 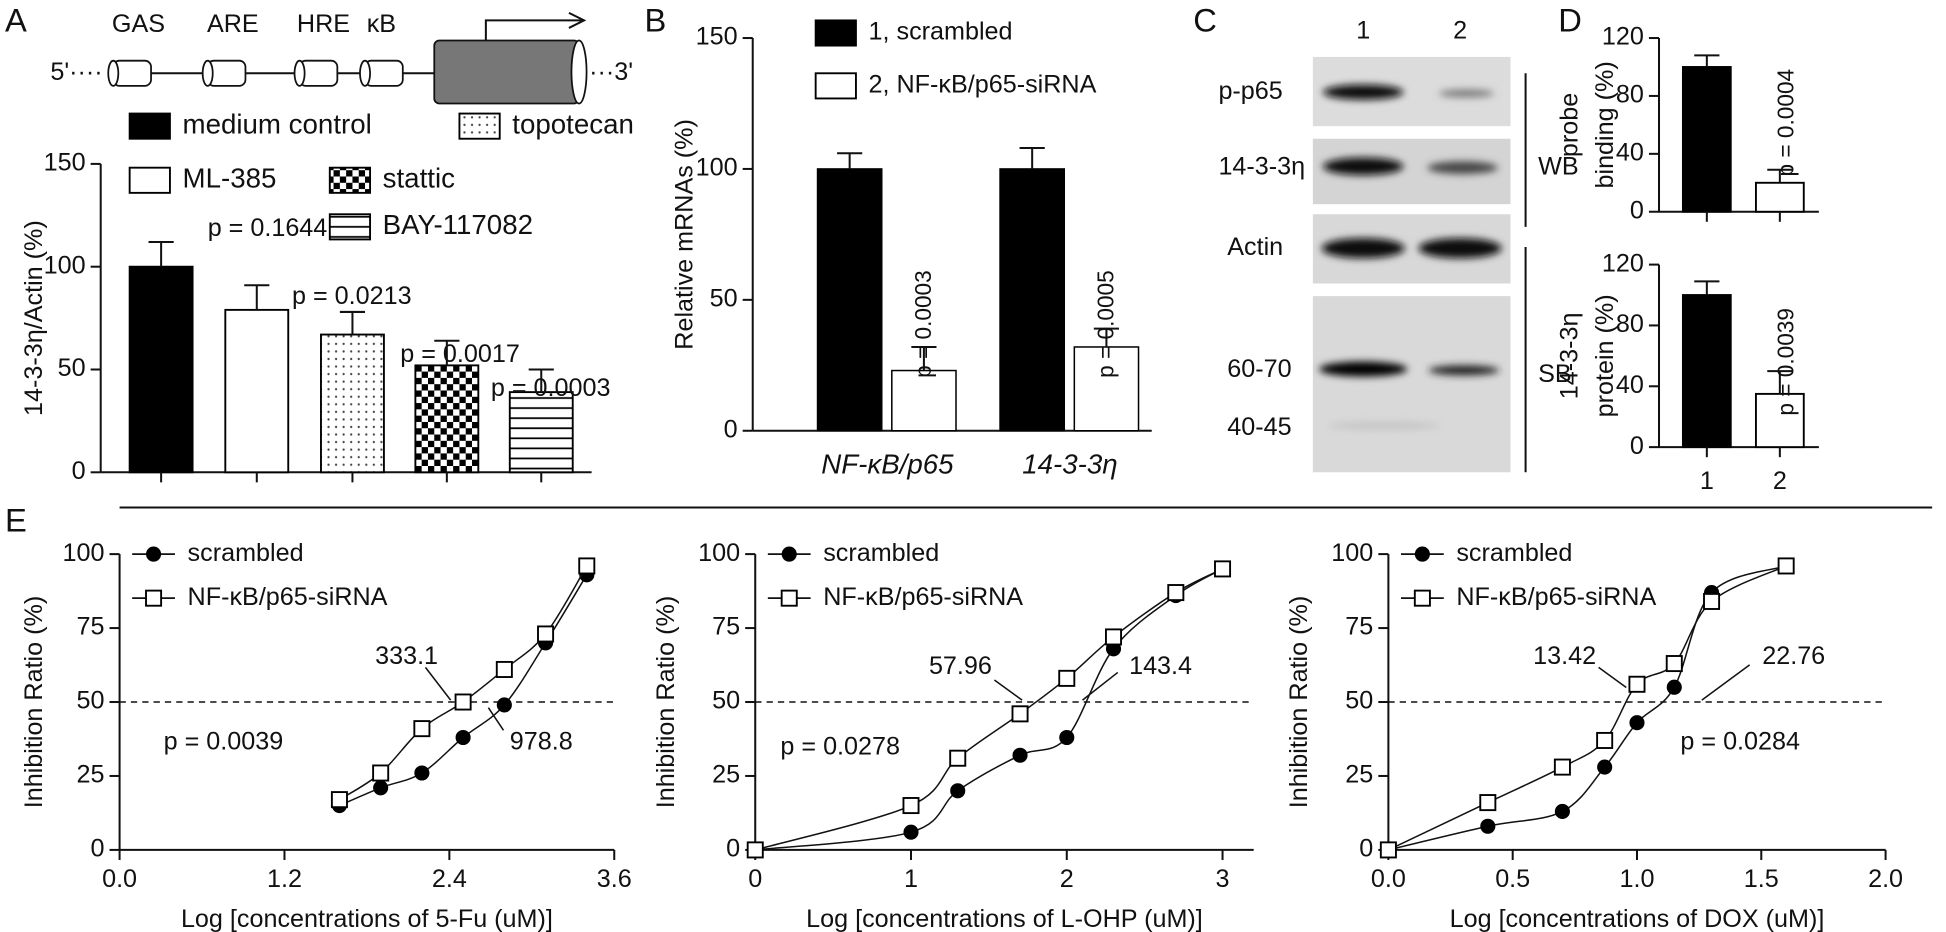 I want to click on x-tick-label: 2.0, so click(x=1885, y=879).